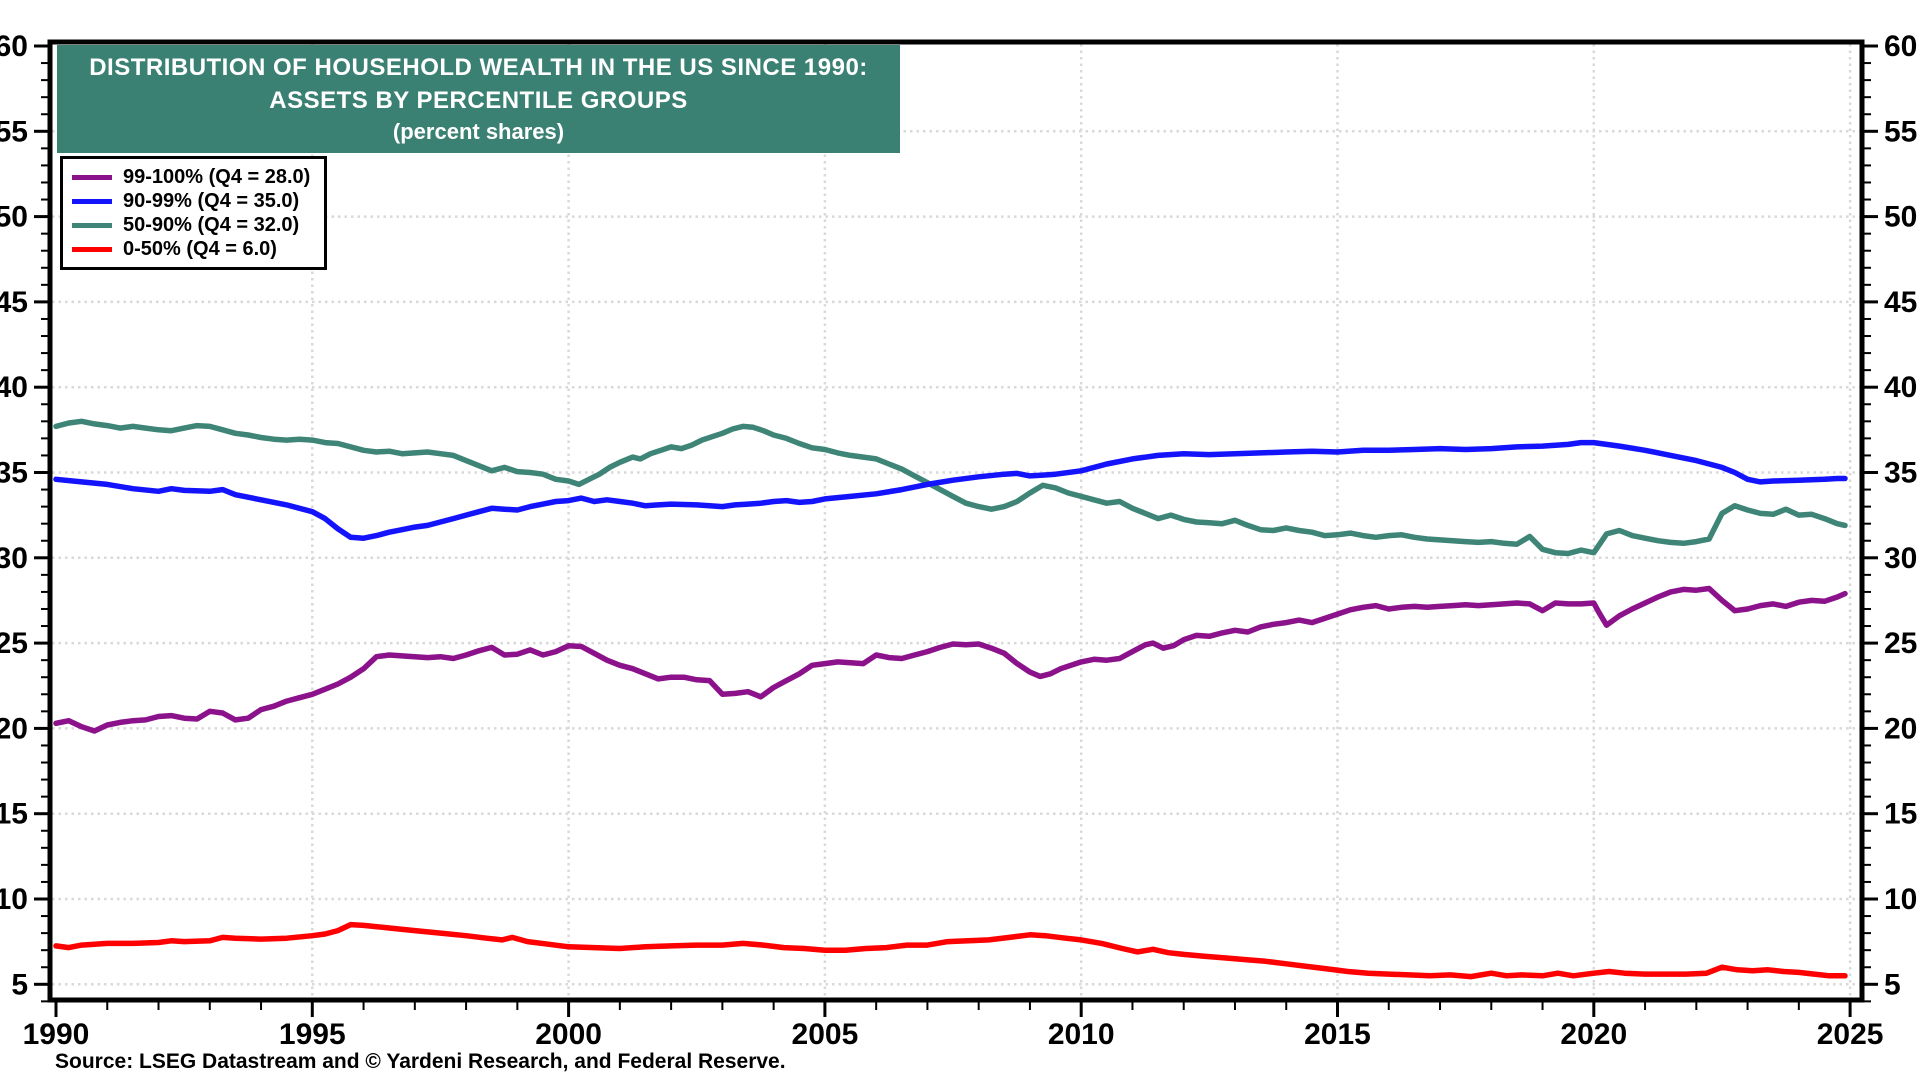 The width and height of the screenshot is (1920, 1080). What do you see at coordinates (14, 728) in the screenshot?
I see `y-axis-label-left: 20` at bounding box center [14, 728].